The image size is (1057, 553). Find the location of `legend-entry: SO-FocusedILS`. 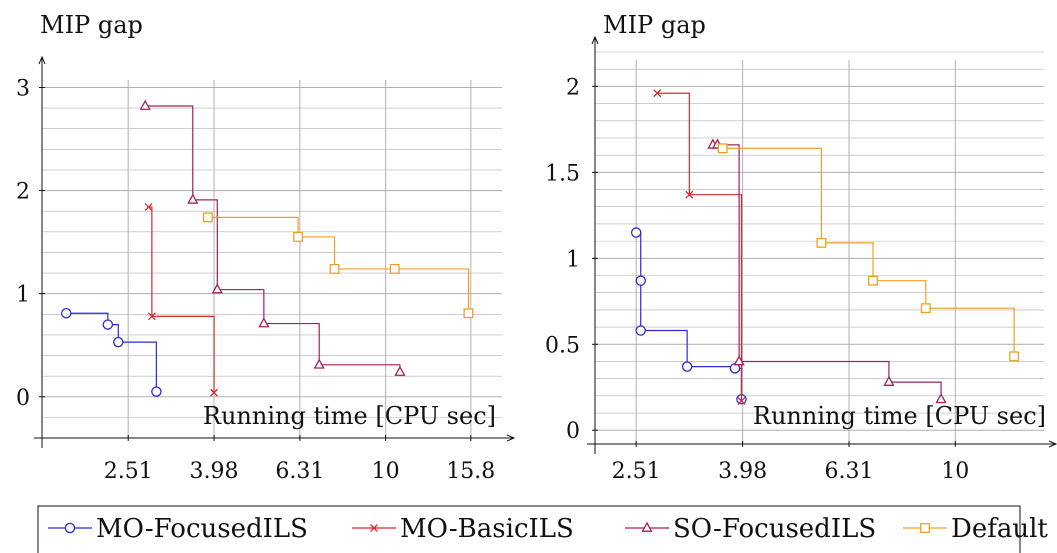

legend-entry: SO-FocusedILS is located at coordinates (750, 529).